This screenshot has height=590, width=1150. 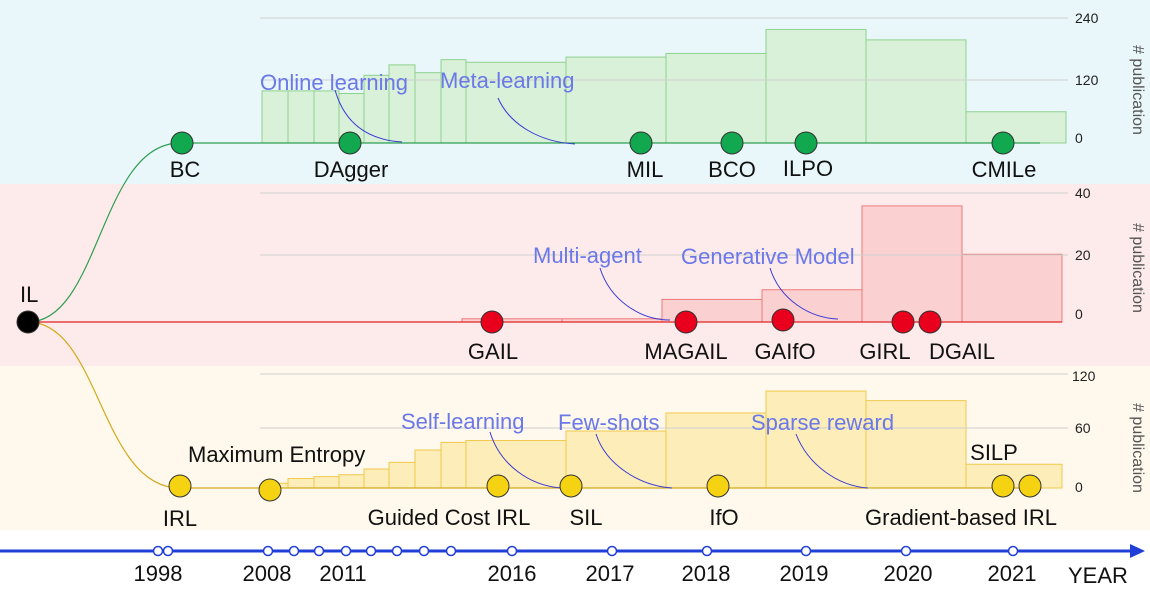 What do you see at coordinates (647, 422) in the screenshot?
I see `irl-topic-labels: Self-learning Few-shots Sparse reward` at bounding box center [647, 422].